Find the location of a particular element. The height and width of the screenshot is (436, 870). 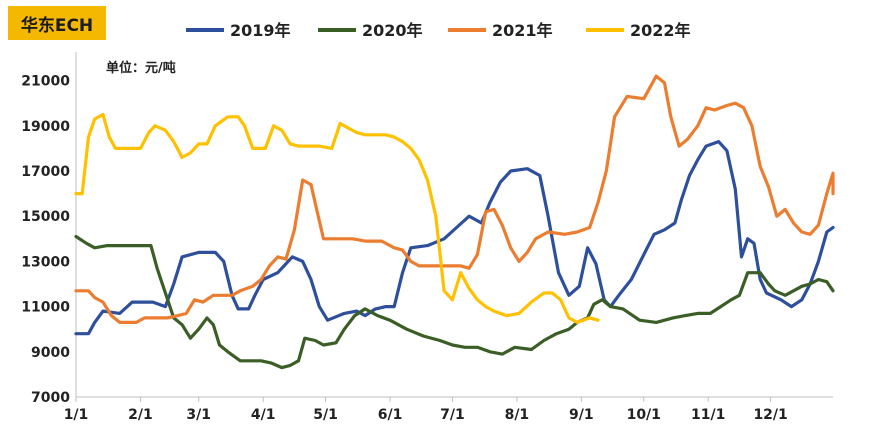

legend: 2019年 2020年 2021年 2022年 is located at coordinates (438, 30).